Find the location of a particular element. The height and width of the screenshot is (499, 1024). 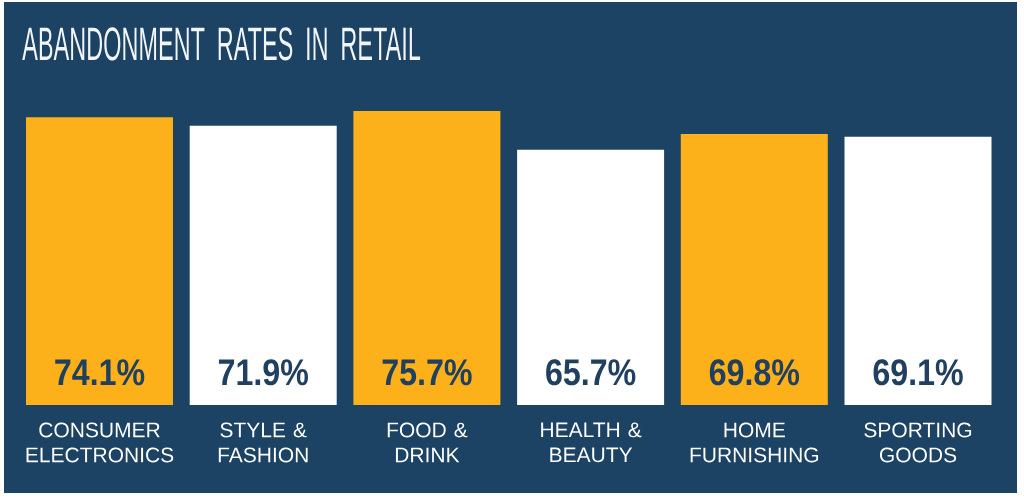

x-tick-label: HOME FURNISHING is located at coordinates (754, 442).